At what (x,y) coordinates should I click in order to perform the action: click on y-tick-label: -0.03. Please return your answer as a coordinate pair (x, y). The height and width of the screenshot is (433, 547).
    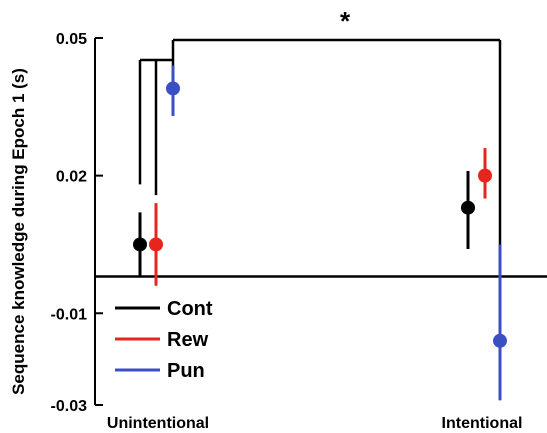
    Looking at the image, I should click on (69, 406).